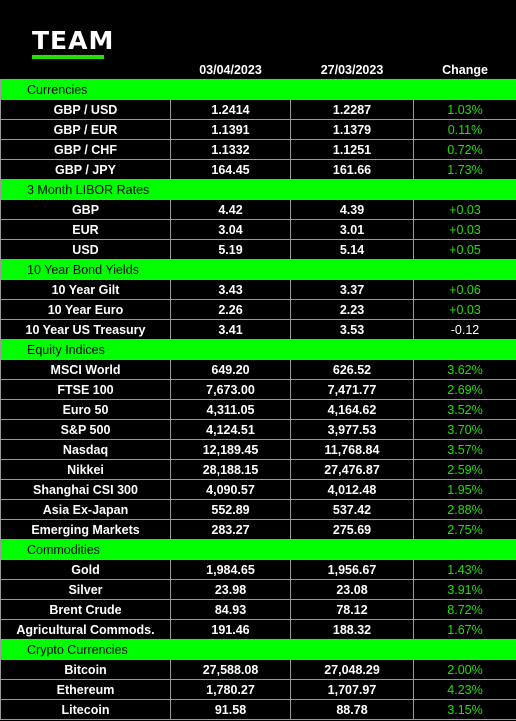  What do you see at coordinates (85, 169) in the screenshot?
I see `instrument-name-cell: GBP / JPY` at bounding box center [85, 169].